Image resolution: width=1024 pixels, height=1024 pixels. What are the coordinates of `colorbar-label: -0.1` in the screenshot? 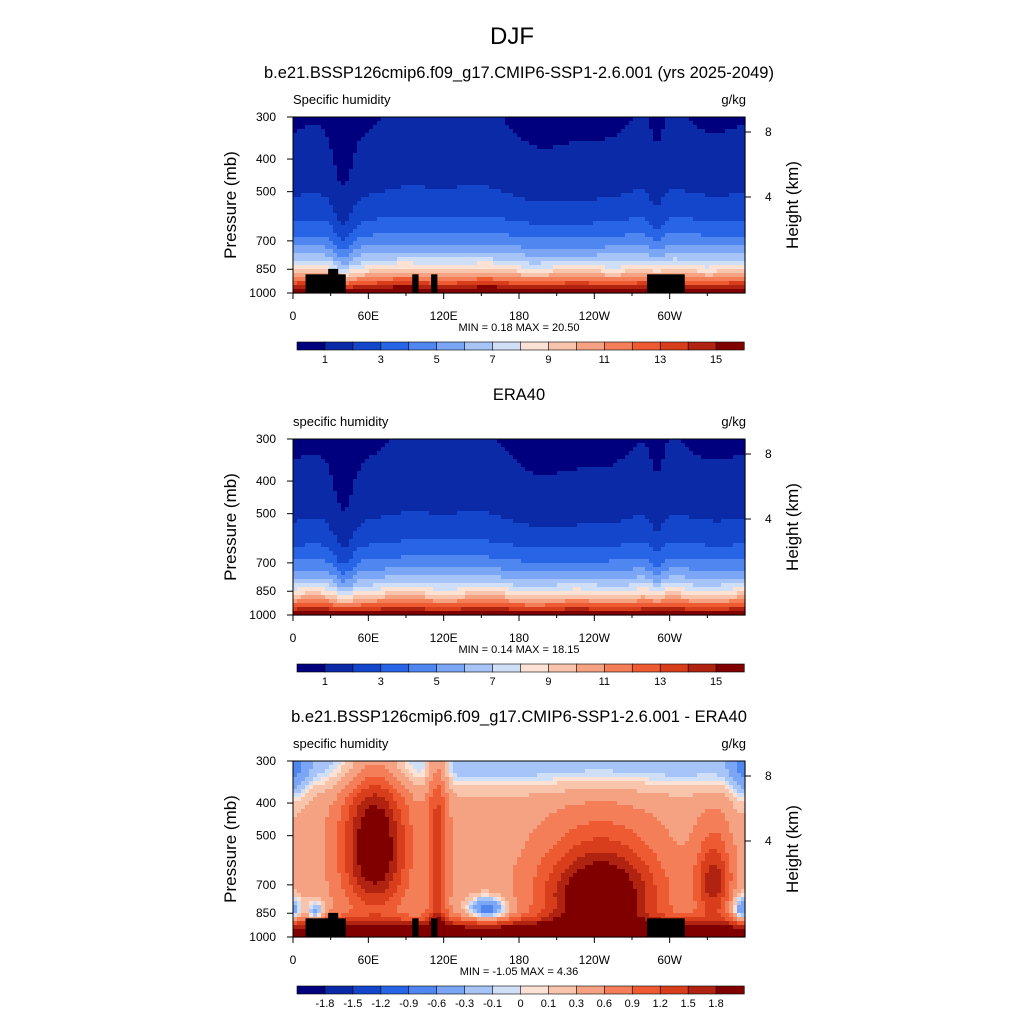 It's located at (492, 1004).